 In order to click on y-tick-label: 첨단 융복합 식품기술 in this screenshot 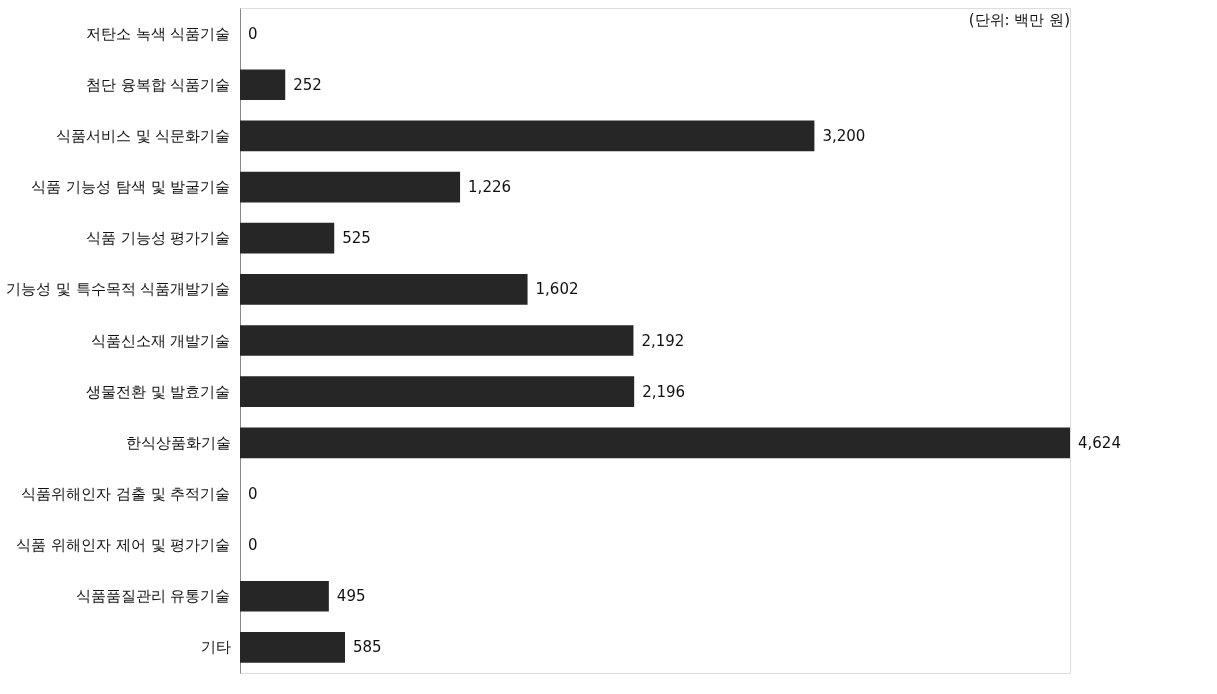, I will do `click(158, 84)`.